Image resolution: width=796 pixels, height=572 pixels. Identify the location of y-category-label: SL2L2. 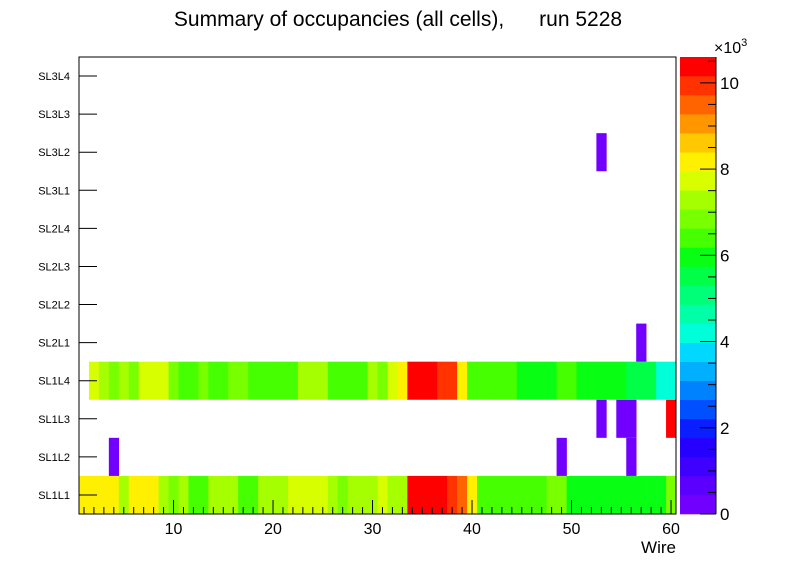
(54, 306).